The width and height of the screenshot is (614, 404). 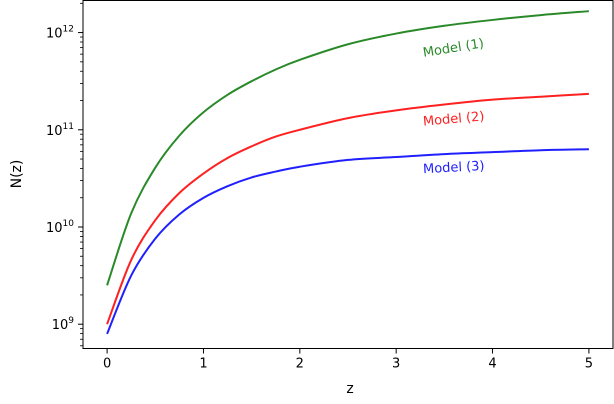 I want to click on x-tick-label: 3, so click(x=396, y=364).